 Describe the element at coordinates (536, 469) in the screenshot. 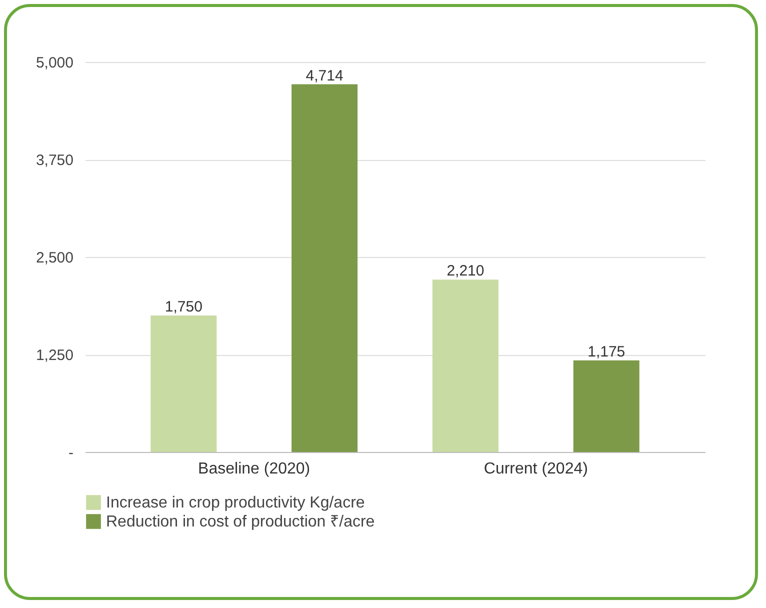

I see `x-tick-label: Current (2024)` at that location.